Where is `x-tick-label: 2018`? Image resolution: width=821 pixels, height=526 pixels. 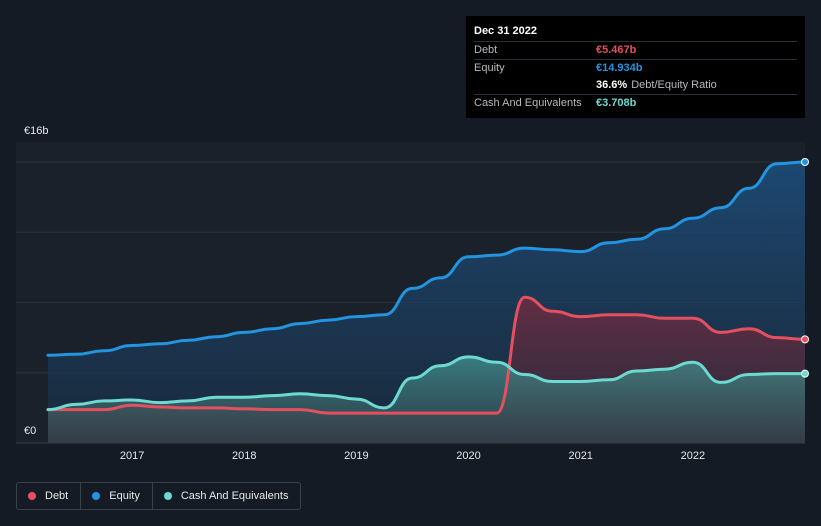 x-tick-label: 2018 is located at coordinates (244, 456).